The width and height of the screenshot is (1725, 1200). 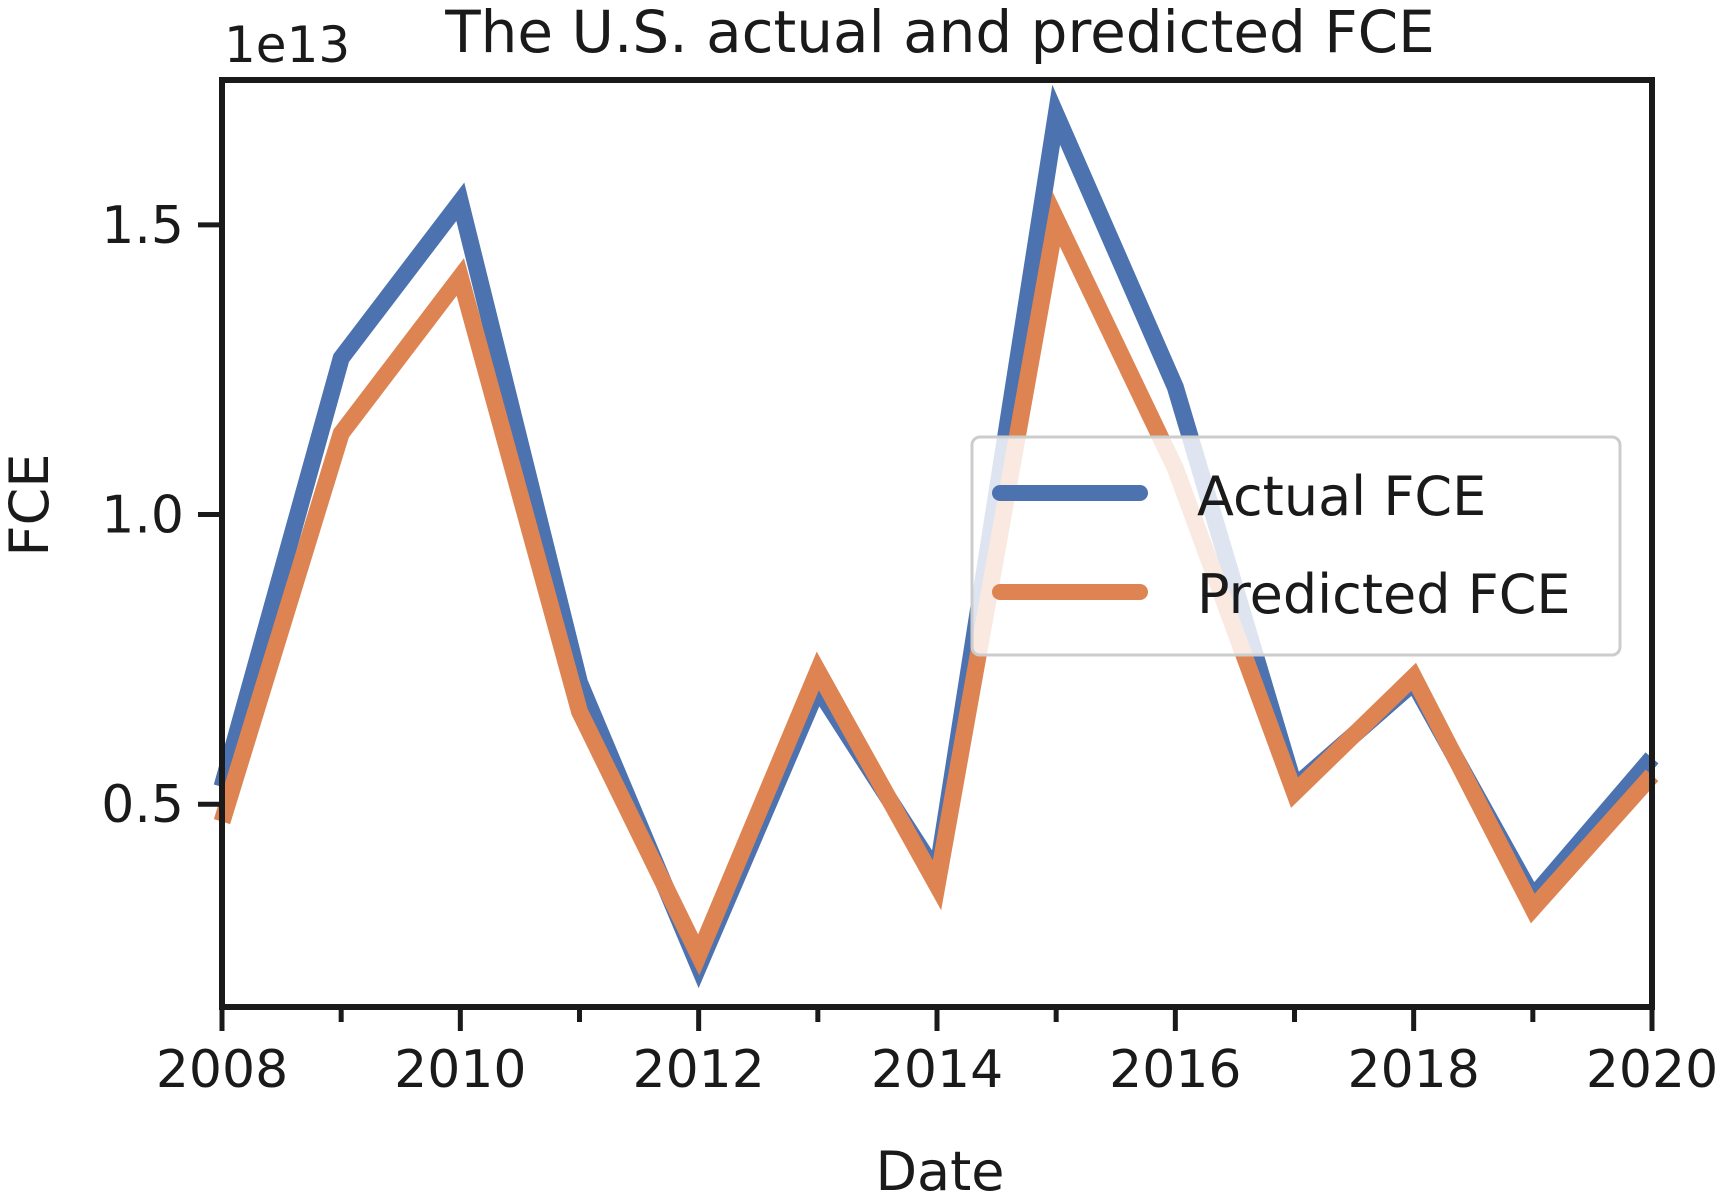 I want to click on y-tick-label: 1.5, so click(x=142, y=226).